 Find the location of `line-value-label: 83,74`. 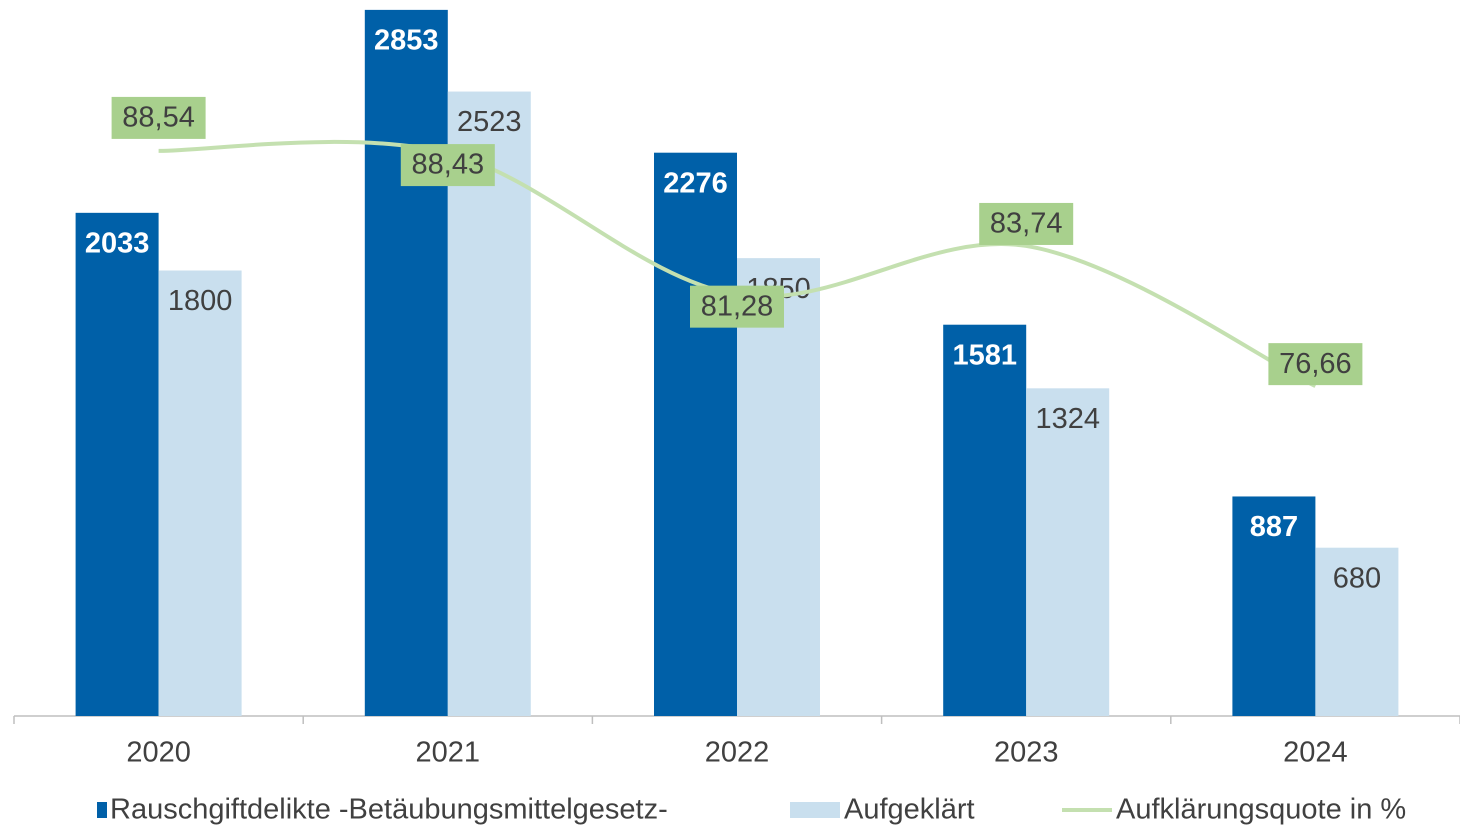

line-value-label: 83,74 is located at coordinates (1026, 224).